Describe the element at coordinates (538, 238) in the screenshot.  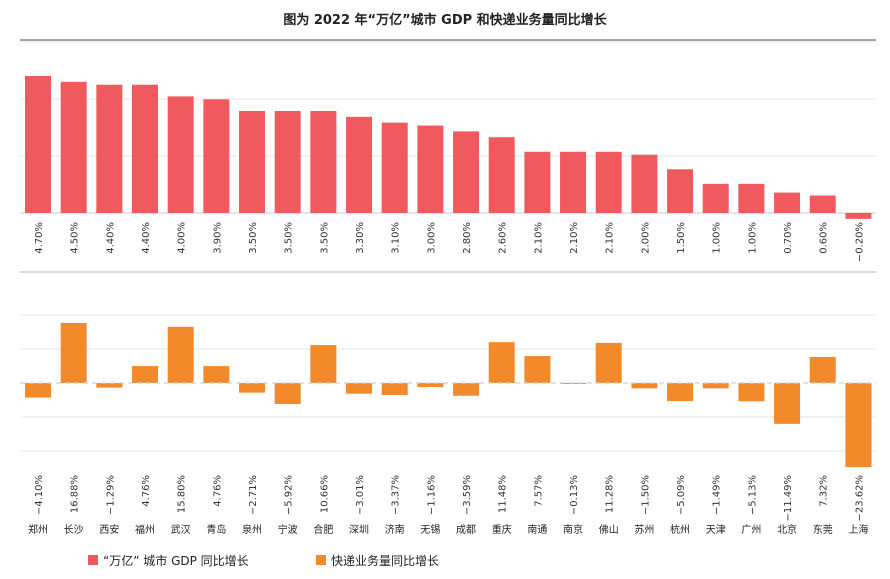
I see `gdp-value-label-14: 2.10%` at that location.